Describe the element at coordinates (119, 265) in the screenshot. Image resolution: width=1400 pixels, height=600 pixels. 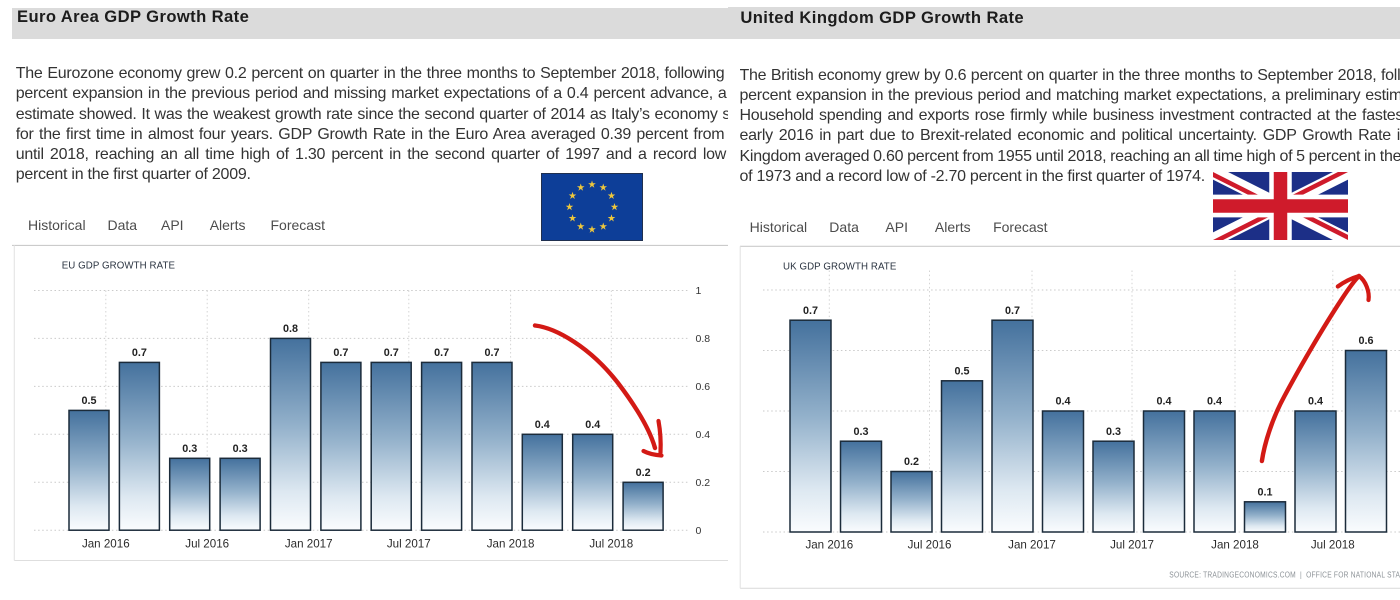
I see `svg-text: EU GDP GROWTH RATE` at that location.